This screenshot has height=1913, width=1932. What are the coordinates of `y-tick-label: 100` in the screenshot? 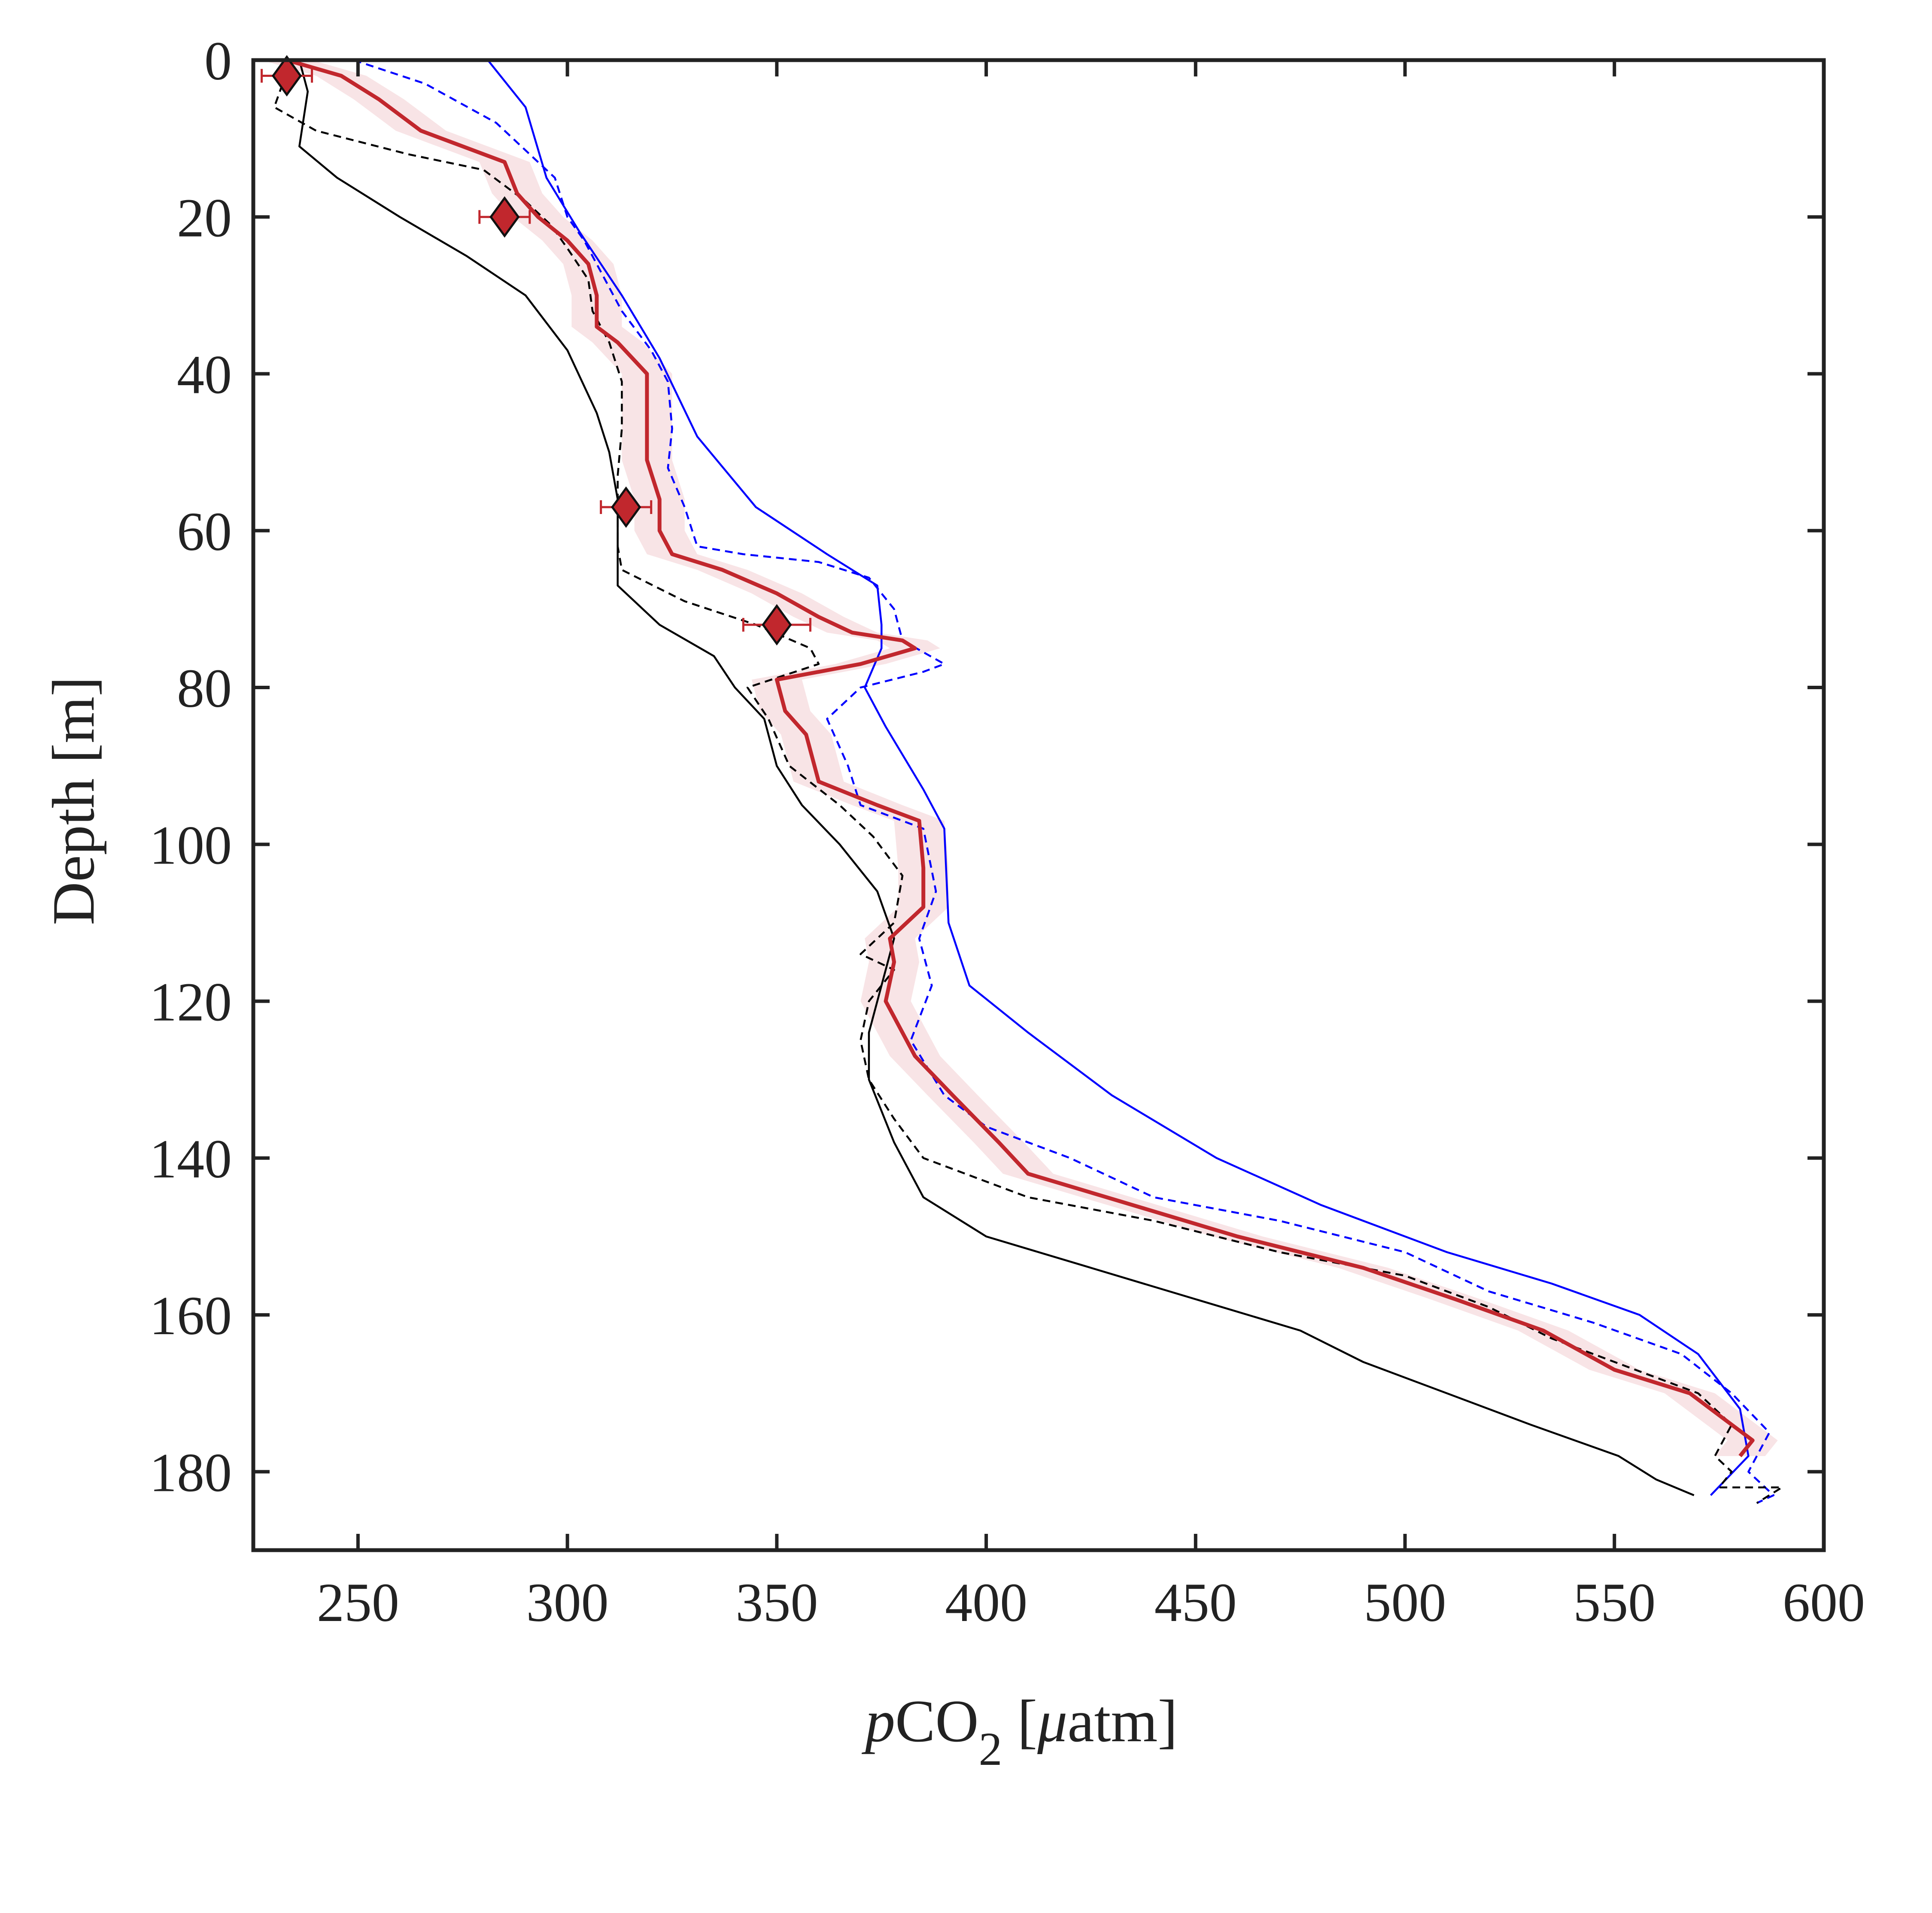 It's located at (191, 845).